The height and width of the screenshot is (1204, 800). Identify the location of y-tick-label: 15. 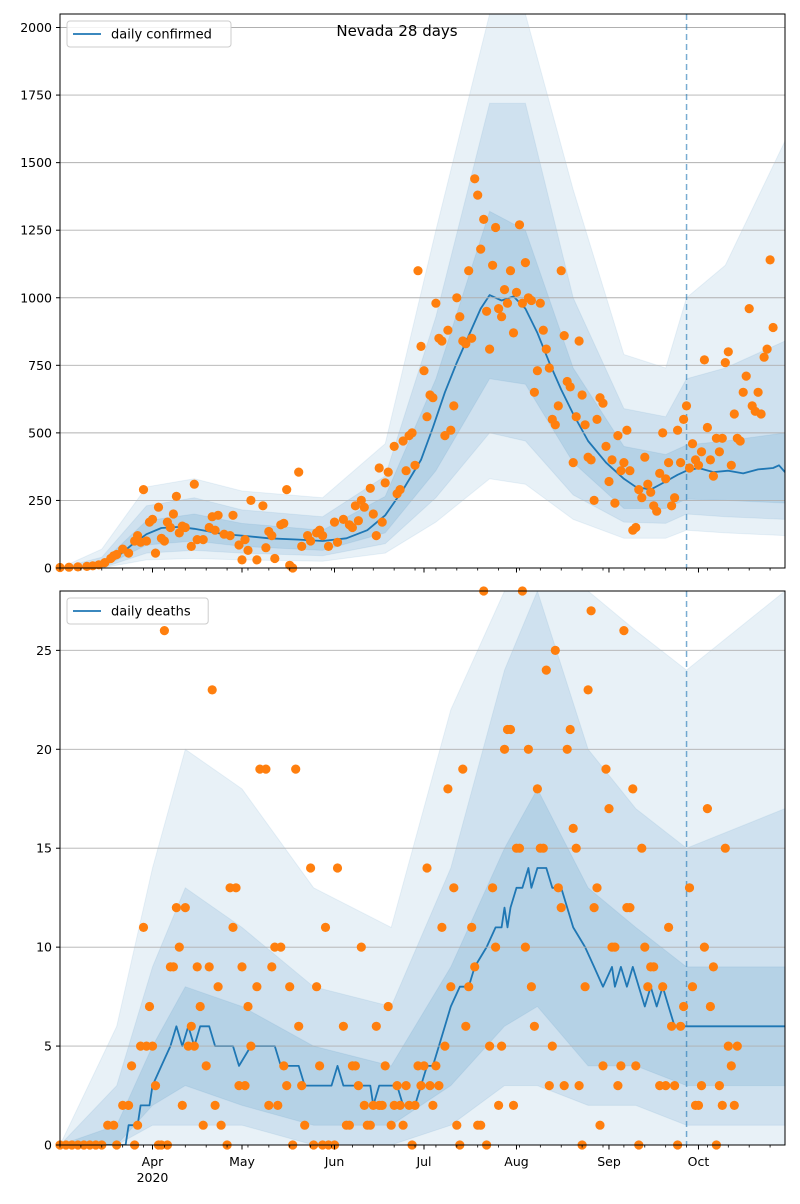
(44, 848).